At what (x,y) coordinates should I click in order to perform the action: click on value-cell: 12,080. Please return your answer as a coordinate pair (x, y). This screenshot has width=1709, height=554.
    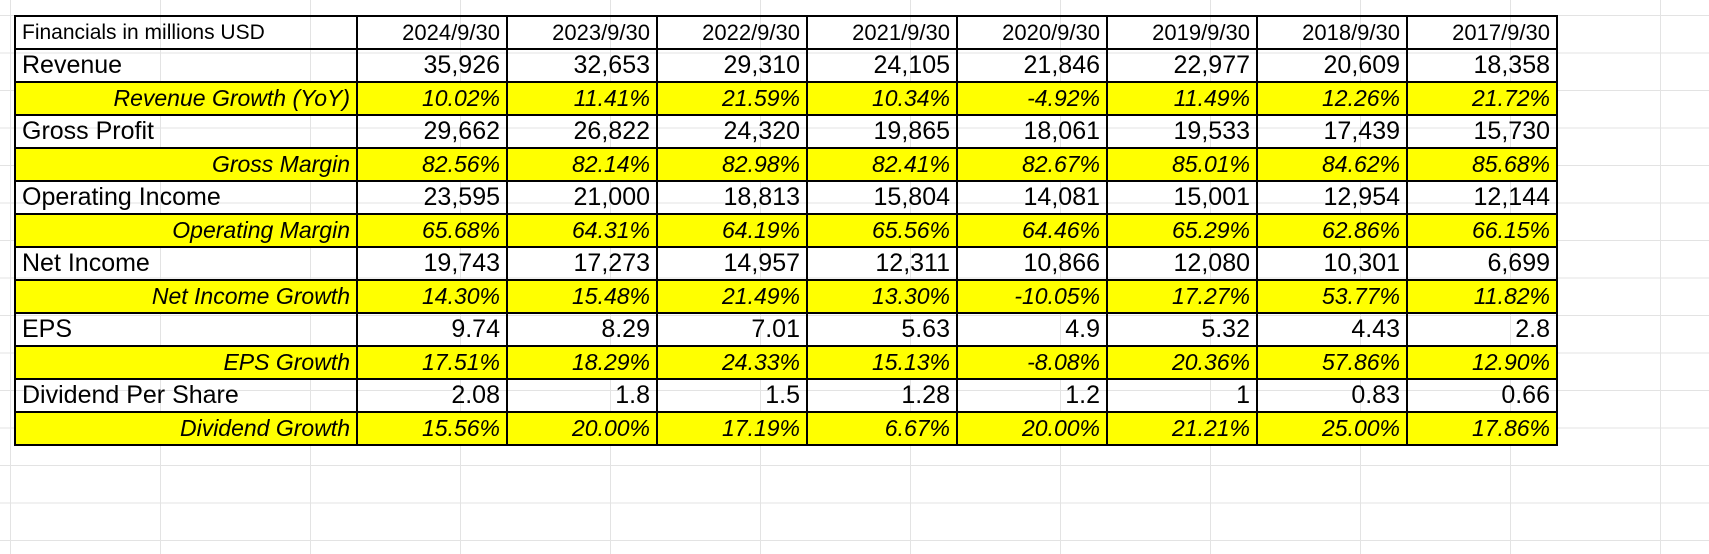
    Looking at the image, I should click on (1182, 263).